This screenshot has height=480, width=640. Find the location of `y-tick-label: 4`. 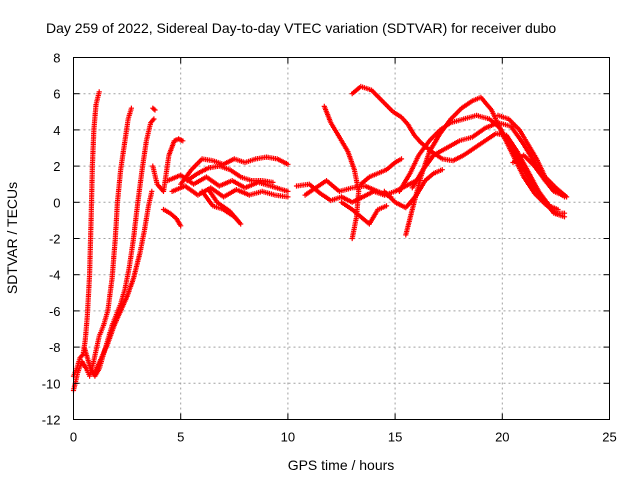

y-tick-label: 4 is located at coordinates (56, 130).